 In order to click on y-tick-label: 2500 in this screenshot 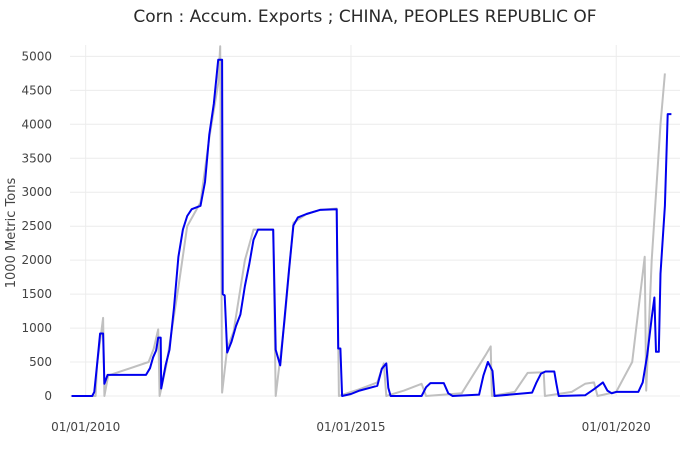, I will do `click(36, 226)`.